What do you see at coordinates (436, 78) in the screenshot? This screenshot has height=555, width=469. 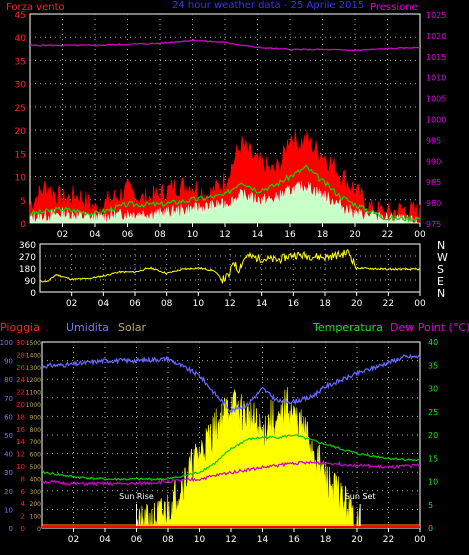 I see `pressure-y-tick-label: 1010` at bounding box center [436, 78].